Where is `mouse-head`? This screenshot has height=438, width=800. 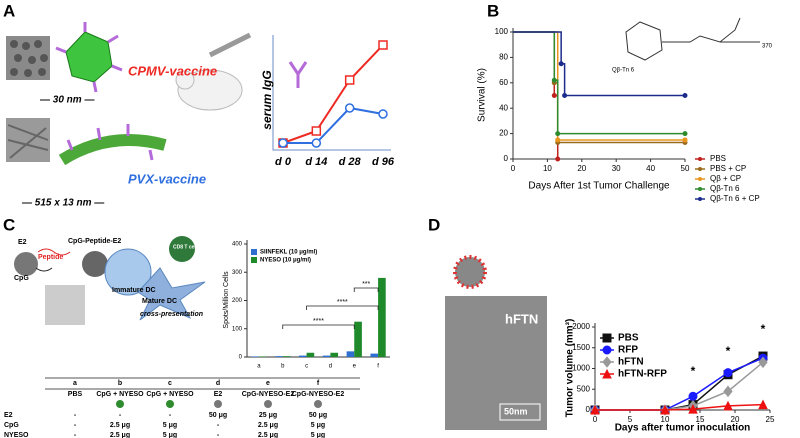
mouse-head is located at coordinates (185, 80).